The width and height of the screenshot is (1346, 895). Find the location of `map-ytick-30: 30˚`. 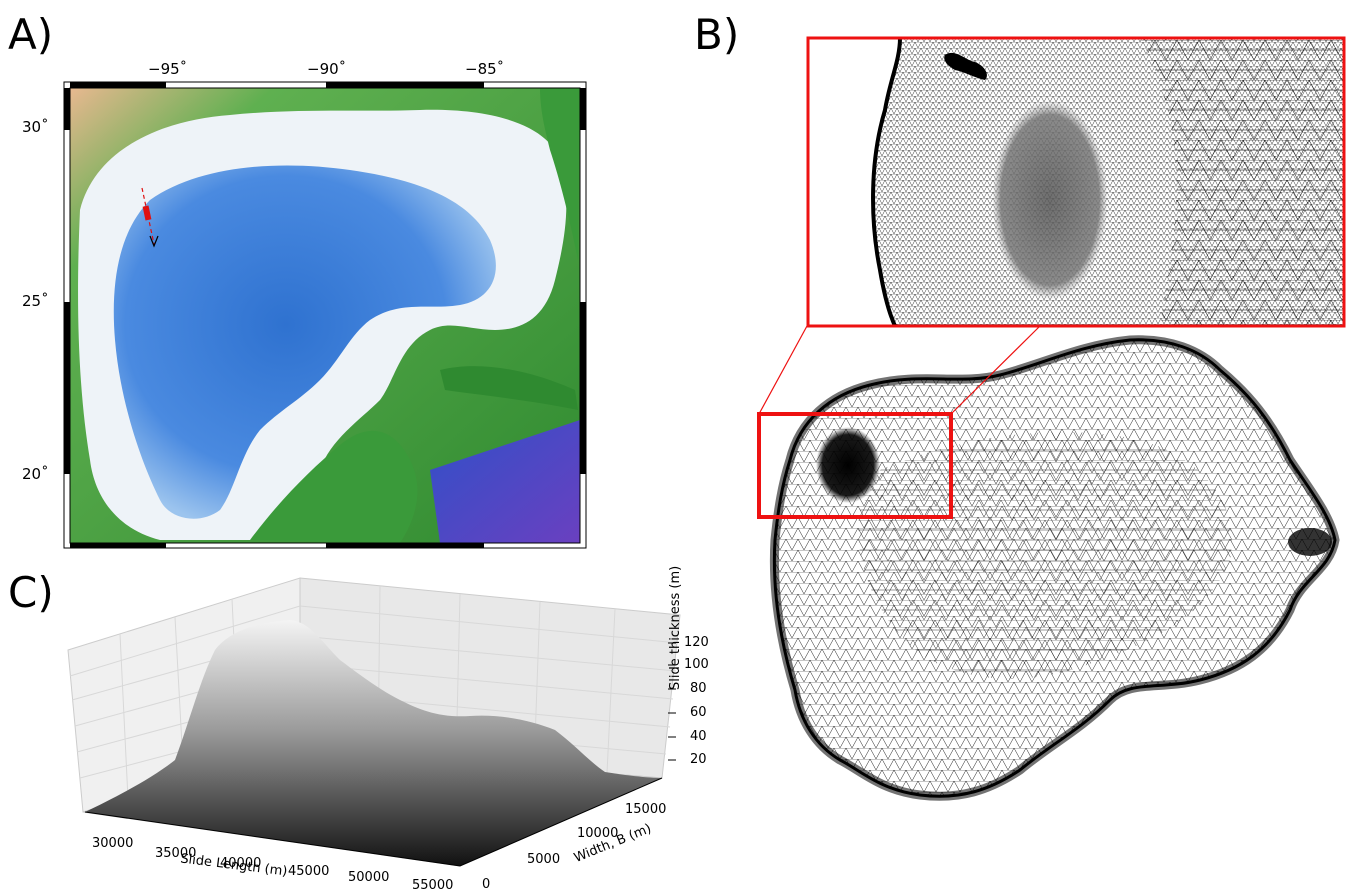

map-ytick-30: 30˚ is located at coordinates (35, 127).